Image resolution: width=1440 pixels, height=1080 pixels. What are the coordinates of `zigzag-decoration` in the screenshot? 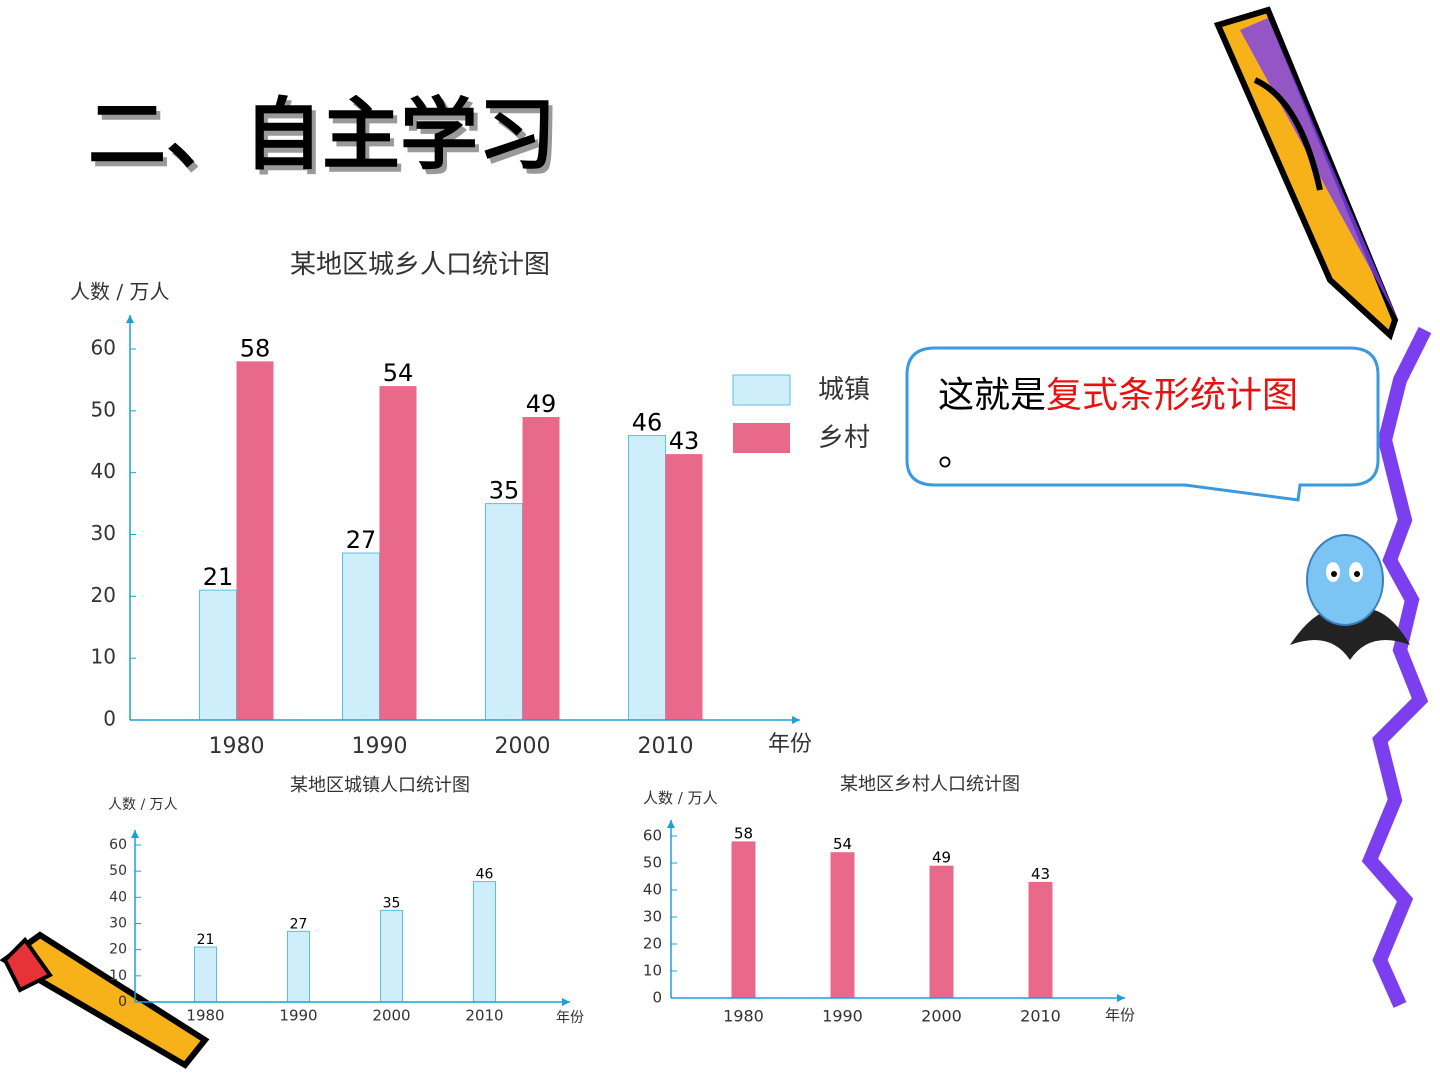 It's located at (1396, 667).